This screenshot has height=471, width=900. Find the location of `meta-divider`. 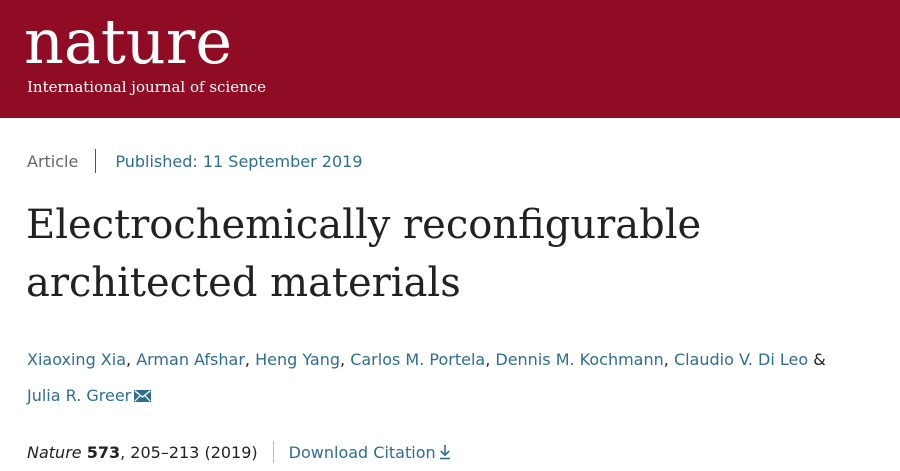

meta-divider is located at coordinates (96, 161).